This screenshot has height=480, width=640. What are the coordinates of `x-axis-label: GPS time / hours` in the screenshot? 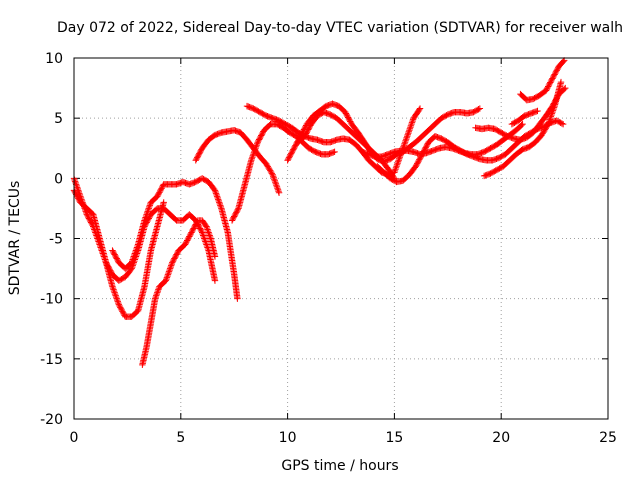 It's located at (339, 466).